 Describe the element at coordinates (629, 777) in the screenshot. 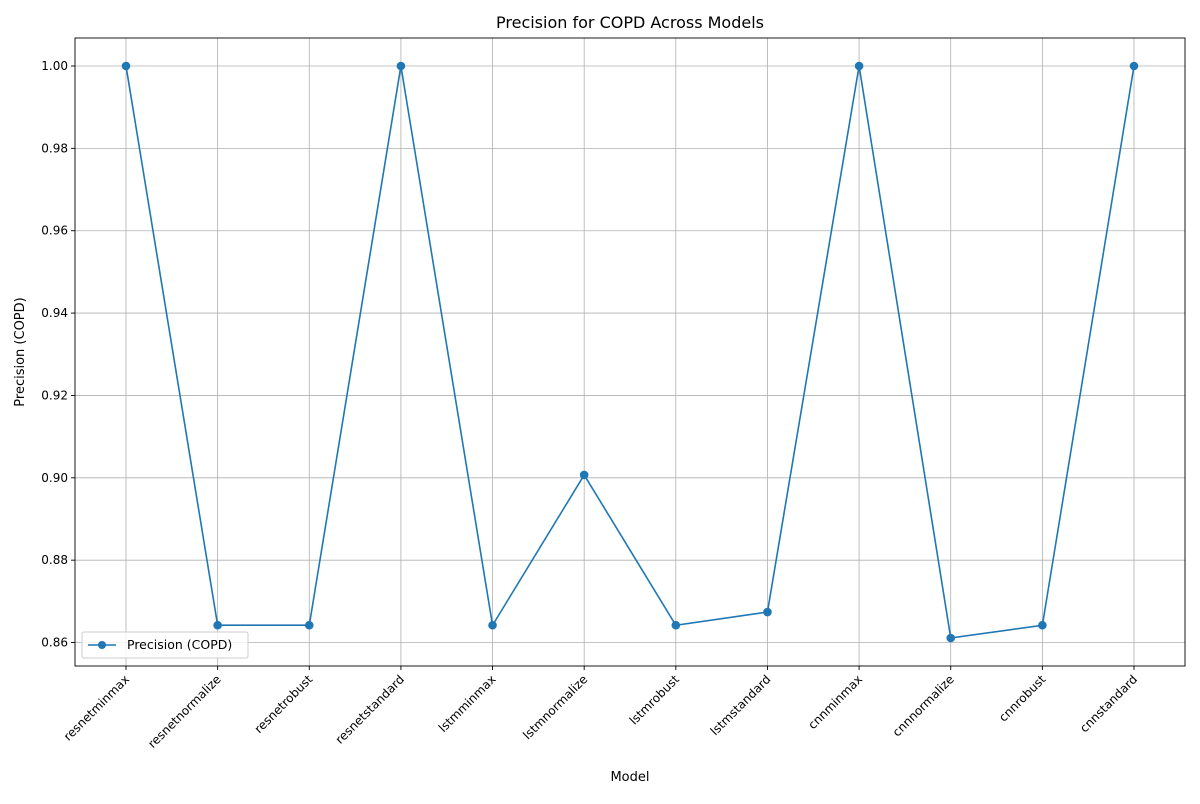

I see `x-axis-label: Model` at that location.